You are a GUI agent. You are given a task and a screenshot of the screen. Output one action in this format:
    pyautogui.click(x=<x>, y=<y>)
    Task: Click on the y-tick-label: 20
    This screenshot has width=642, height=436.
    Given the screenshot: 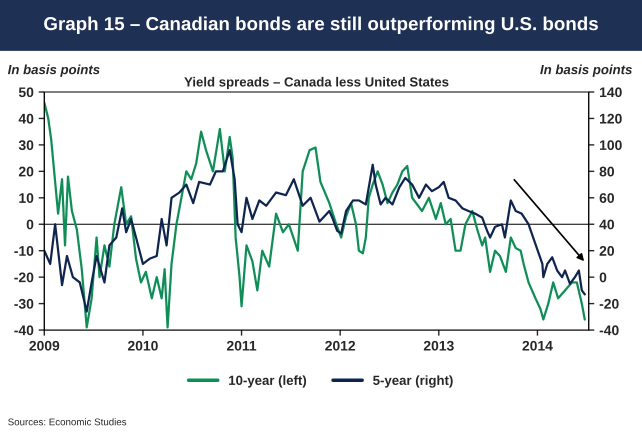 What is the action you would take?
    pyautogui.click(x=26, y=171)
    